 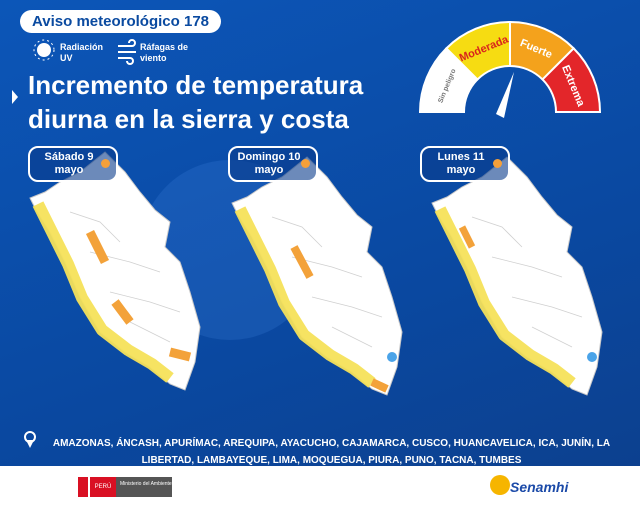 What do you see at coordinates (188, 119) in the screenshot?
I see `title: diurna en la sierra y costa` at bounding box center [188, 119].